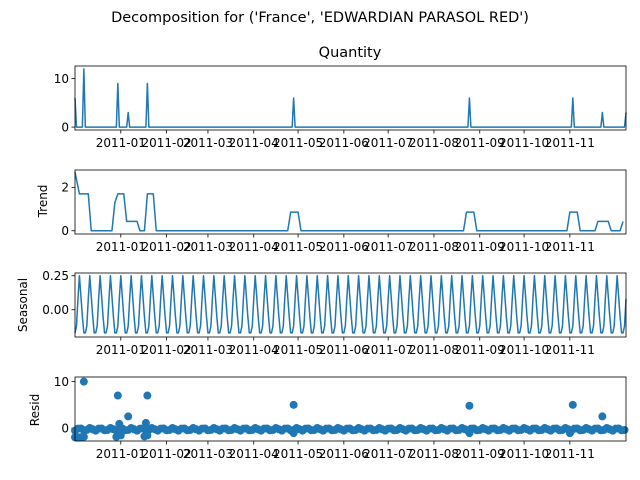 Image resolution: width=640 pixels, height=480 pixels. I want to click on ylabel-seasonal: Seasonal, so click(23, 305).